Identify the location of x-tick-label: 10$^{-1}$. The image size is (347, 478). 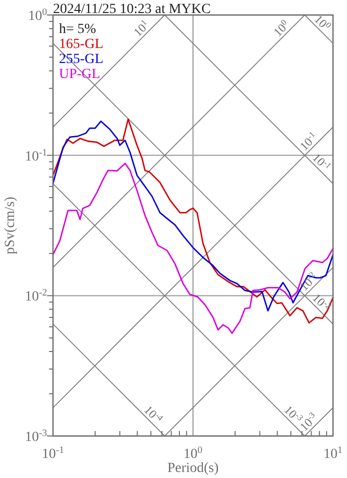
(53, 453).